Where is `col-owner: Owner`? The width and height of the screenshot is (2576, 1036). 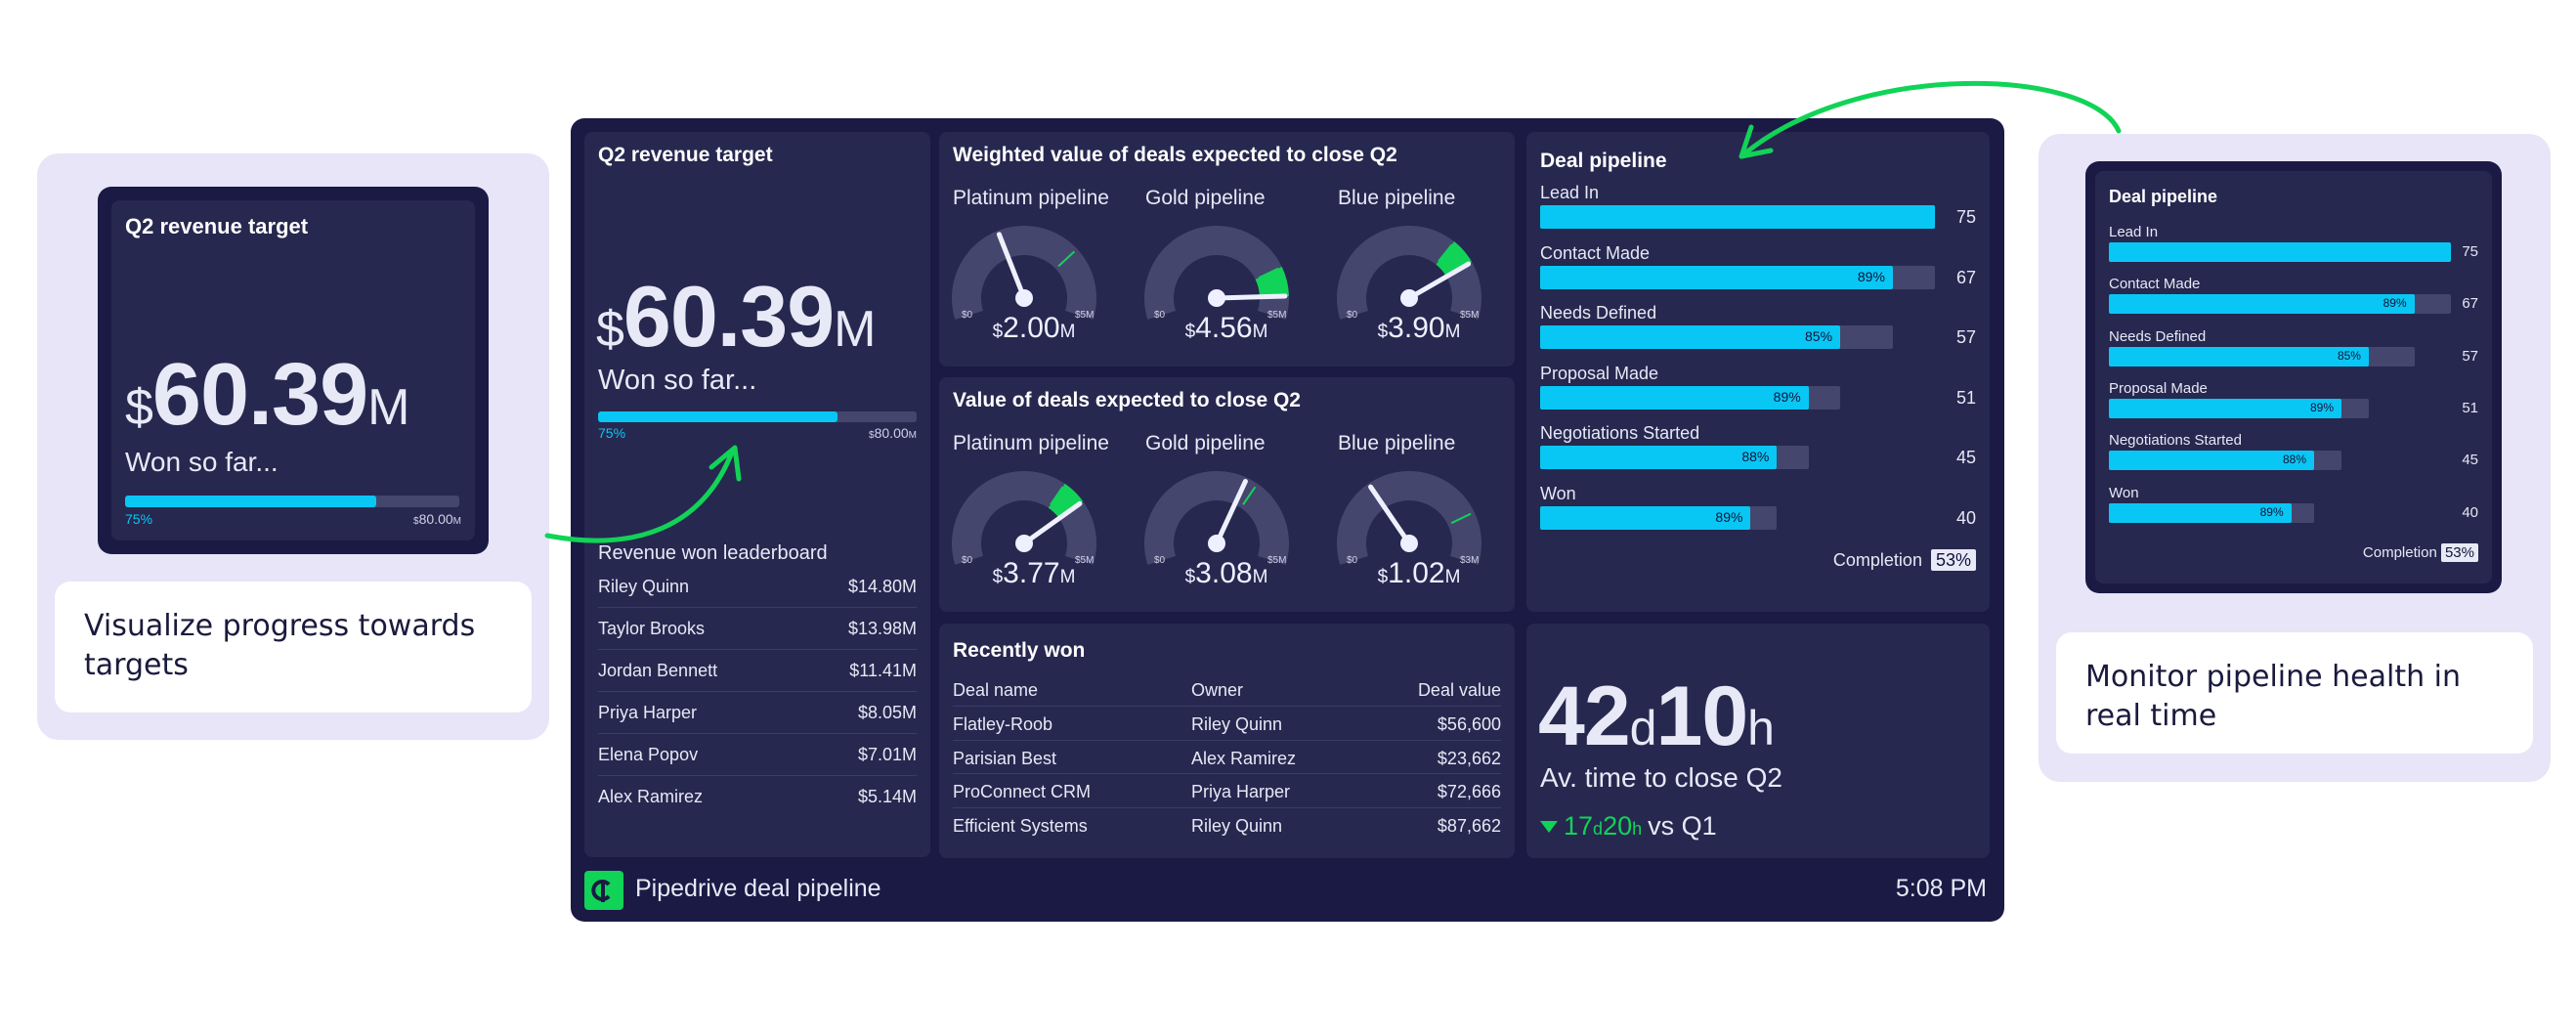 col-owner: Owner is located at coordinates (1218, 690).